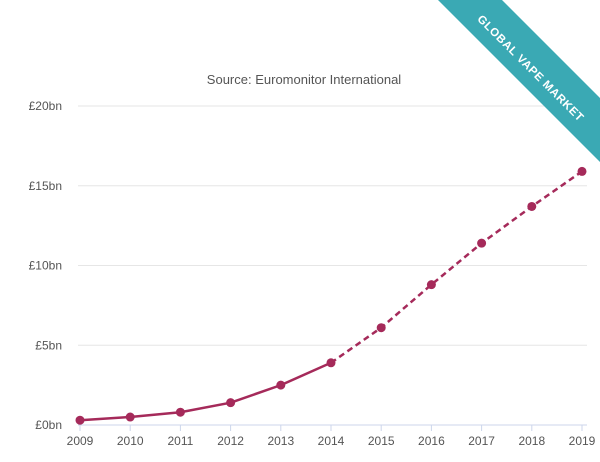 This screenshot has width=600, height=462. What do you see at coordinates (45, 186) in the screenshot?
I see `y-tick-label: £15bn` at bounding box center [45, 186].